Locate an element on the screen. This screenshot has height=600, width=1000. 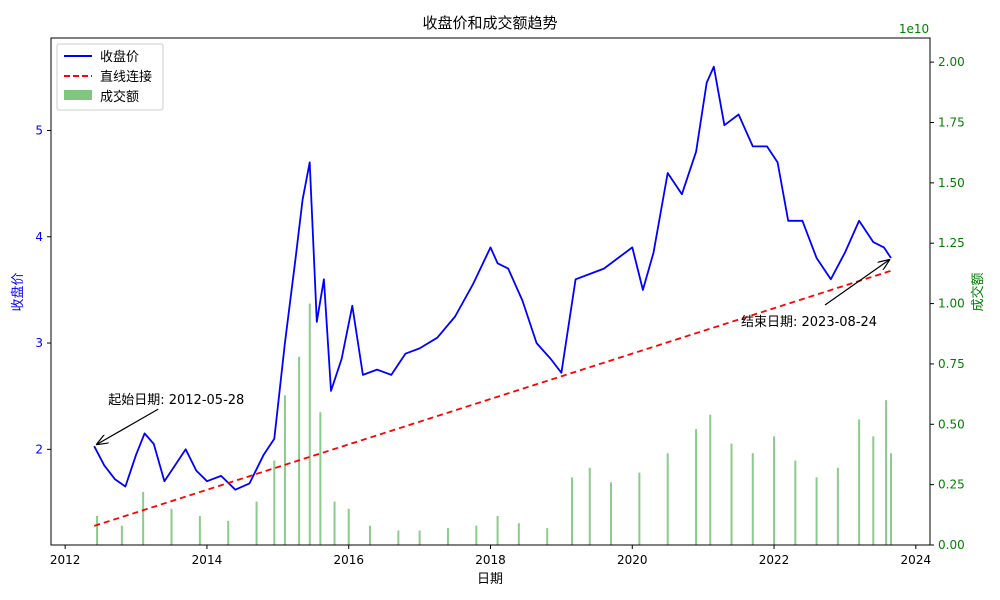
y-left-tick-label: 3 is located at coordinates (39, 343).